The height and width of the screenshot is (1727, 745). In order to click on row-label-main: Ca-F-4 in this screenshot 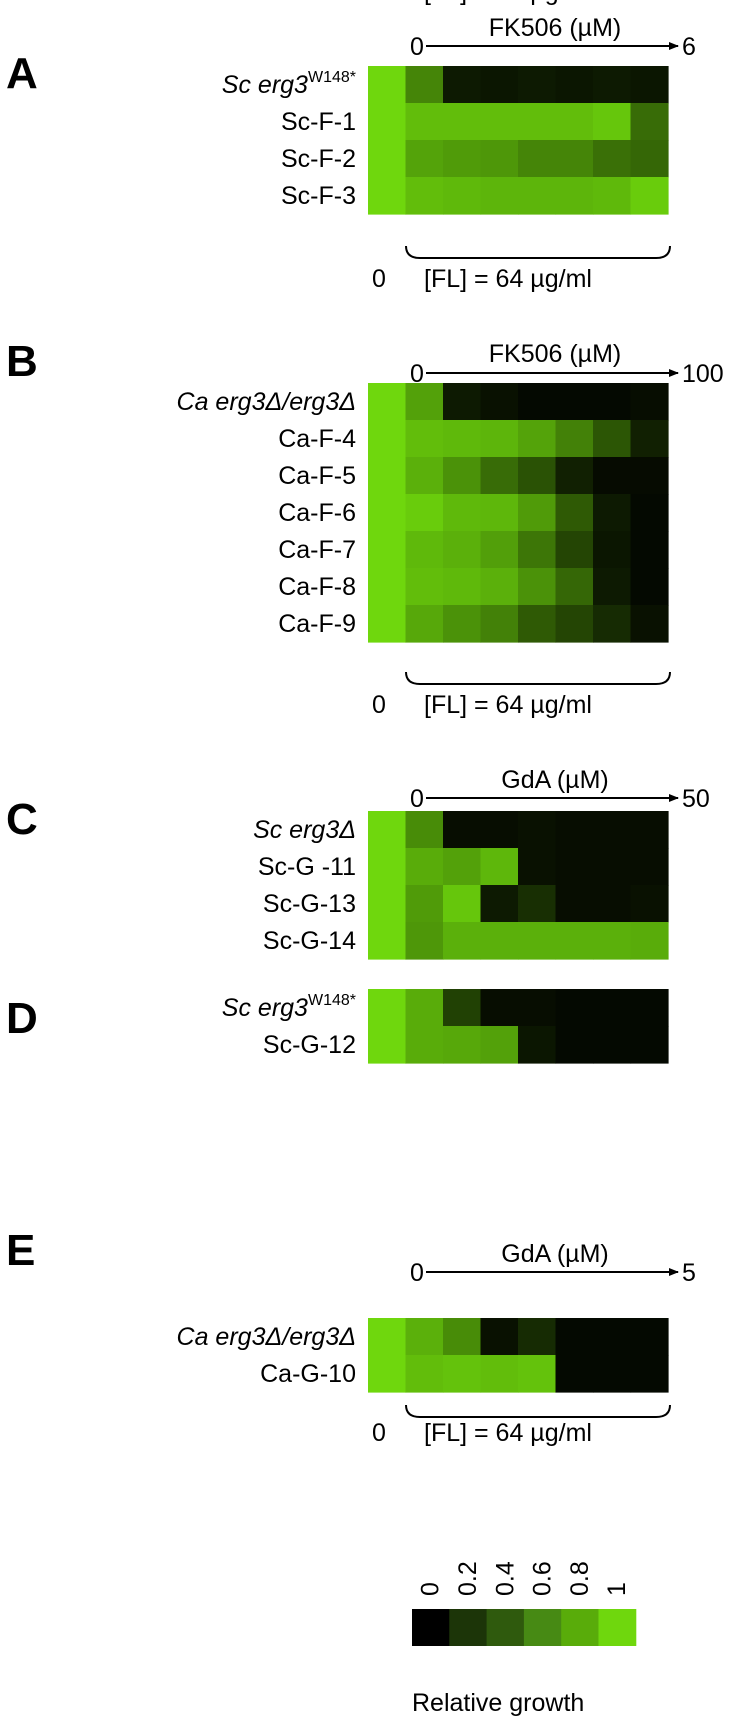, I will do `click(317, 439)`.